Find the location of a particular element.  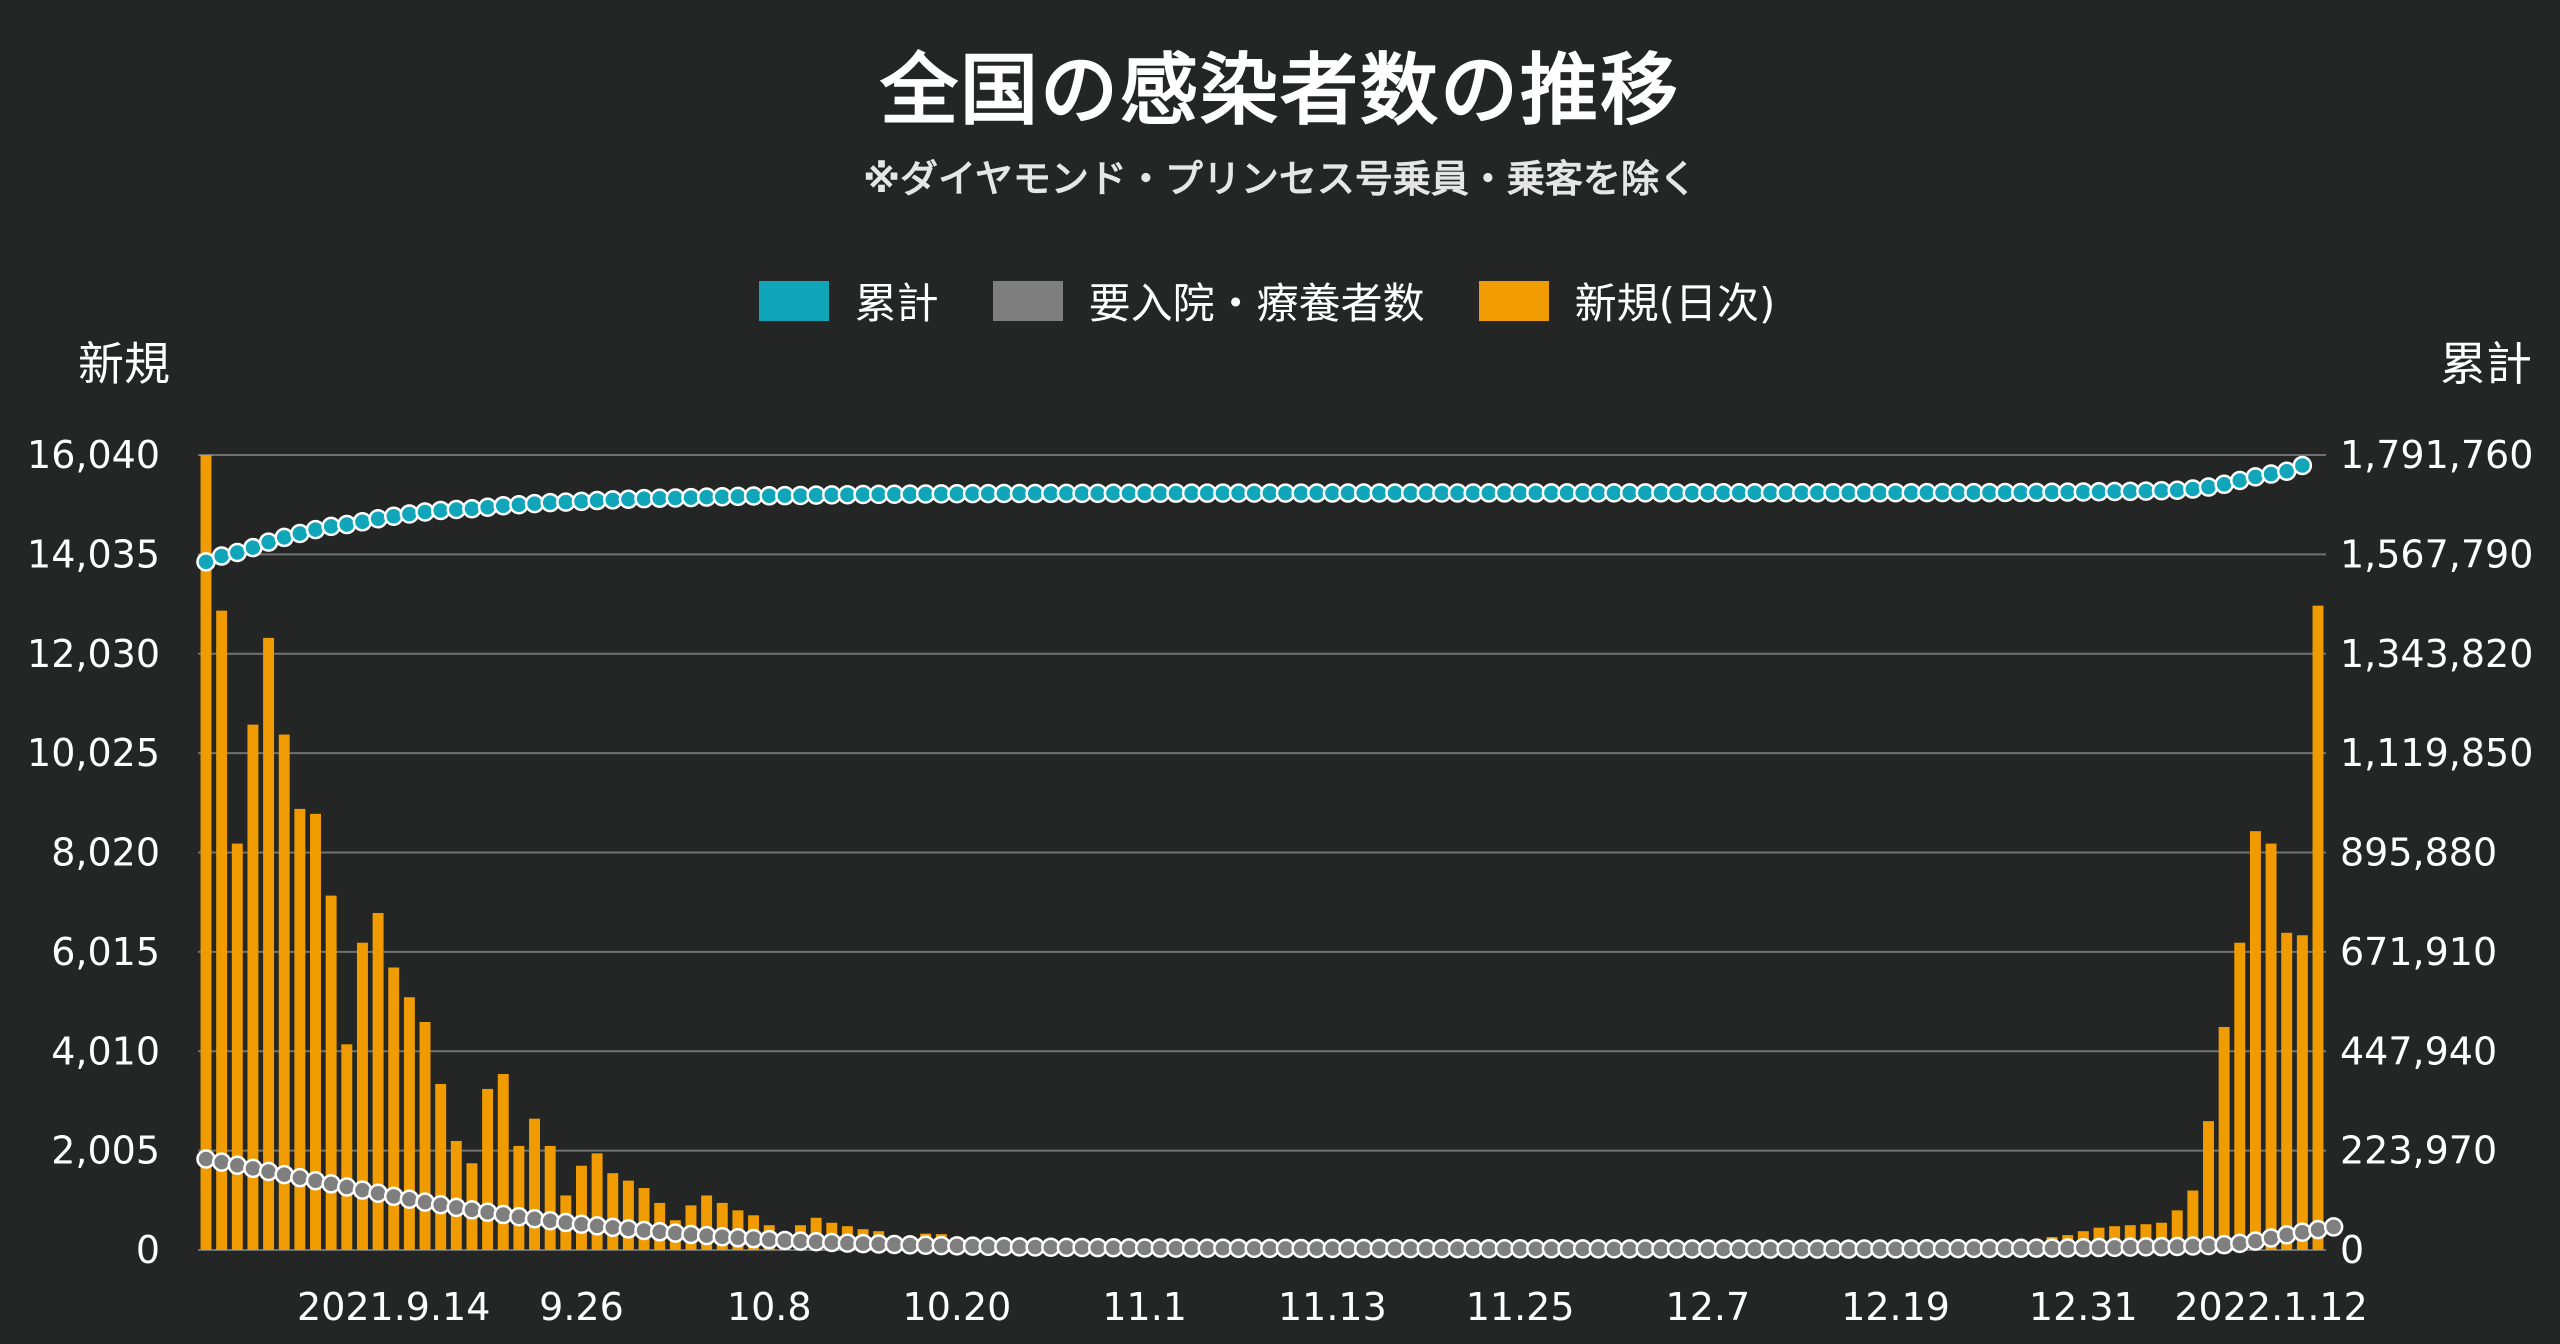

right-tick-label: 1,567,790 is located at coordinates (2436, 554).